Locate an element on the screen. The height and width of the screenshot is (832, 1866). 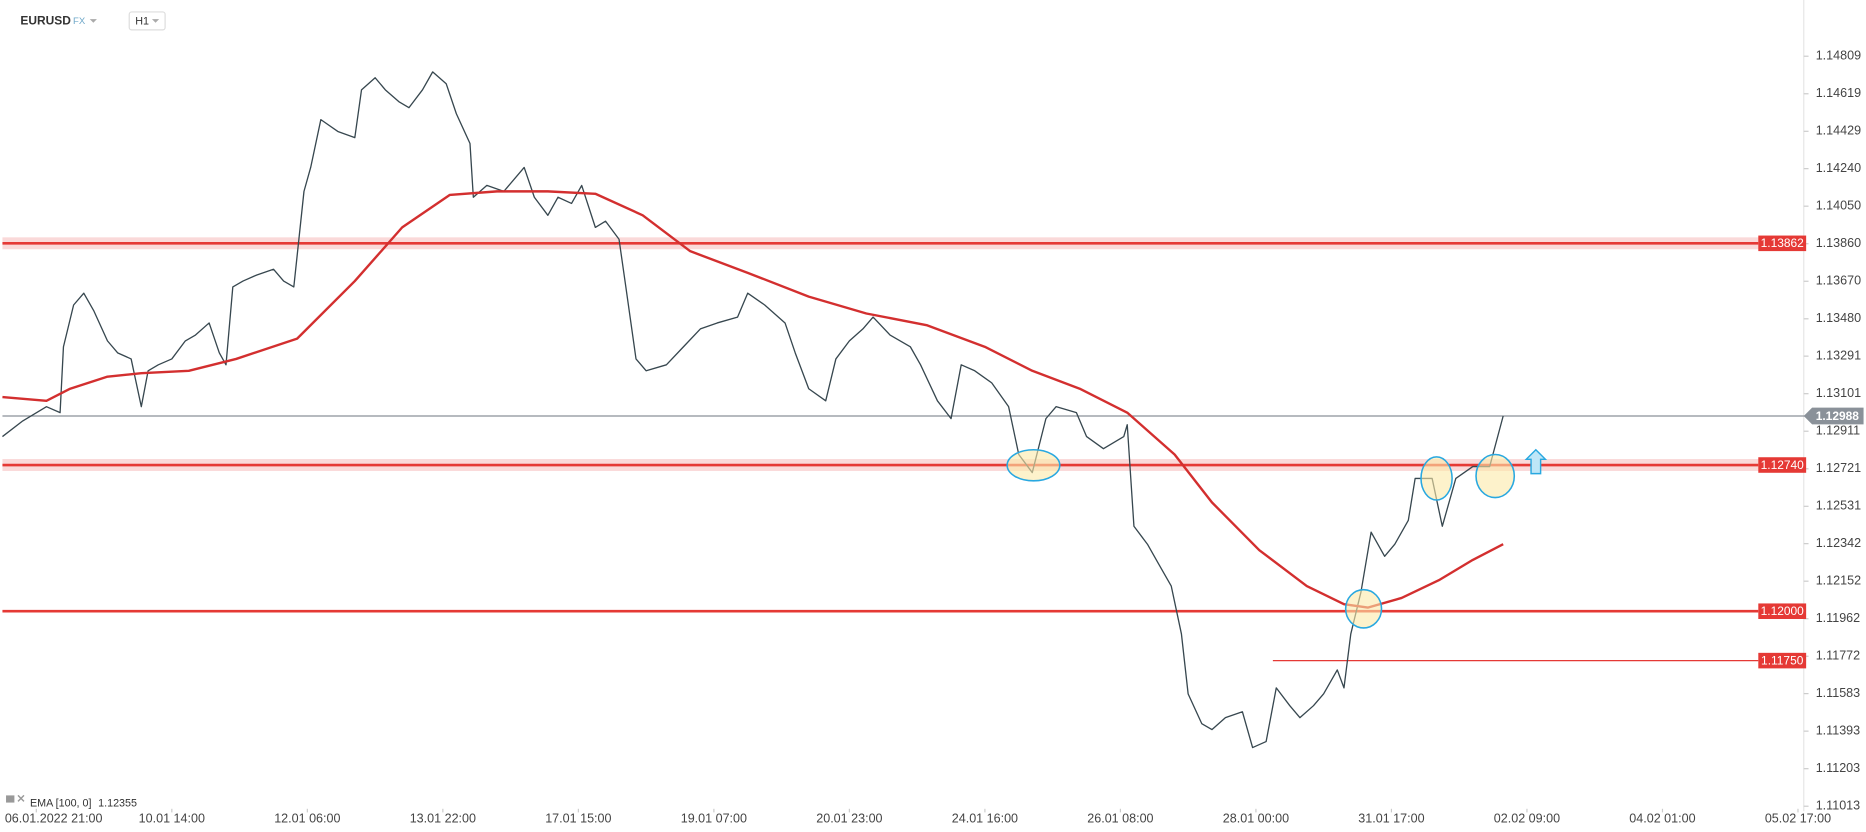
y-tick-label: 1.11772 is located at coordinates (1838, 656).